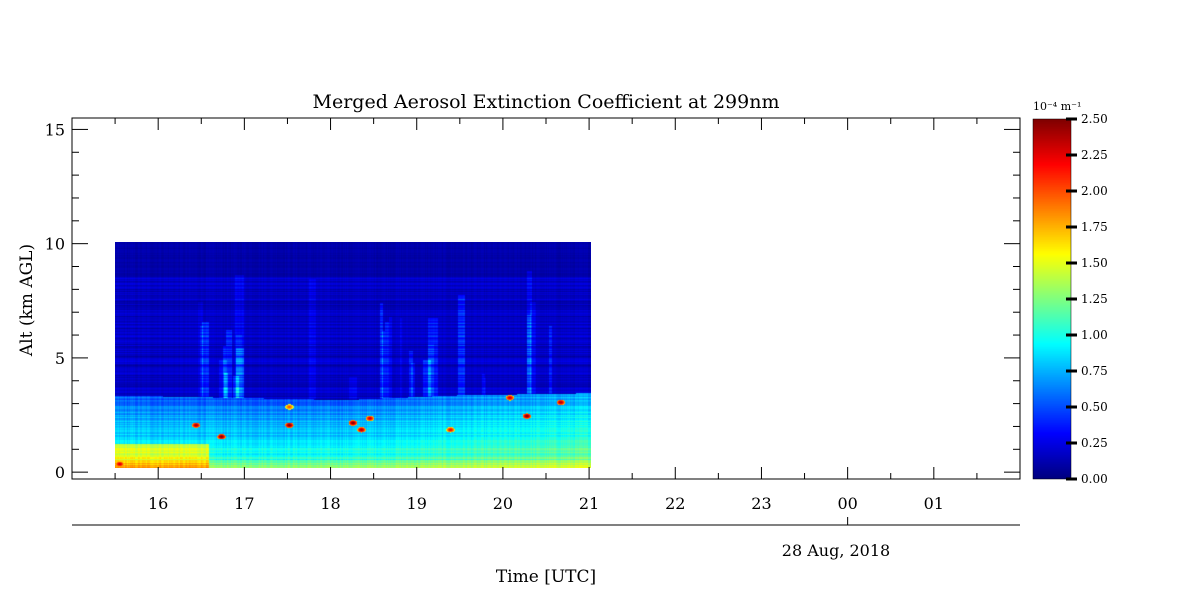 The image size is (1200, 604). What do you see at coordinates (1094, 119) in the screenshot?
I see `colorbar-tick-label: 2.50` at bounding box center [1094, 119].